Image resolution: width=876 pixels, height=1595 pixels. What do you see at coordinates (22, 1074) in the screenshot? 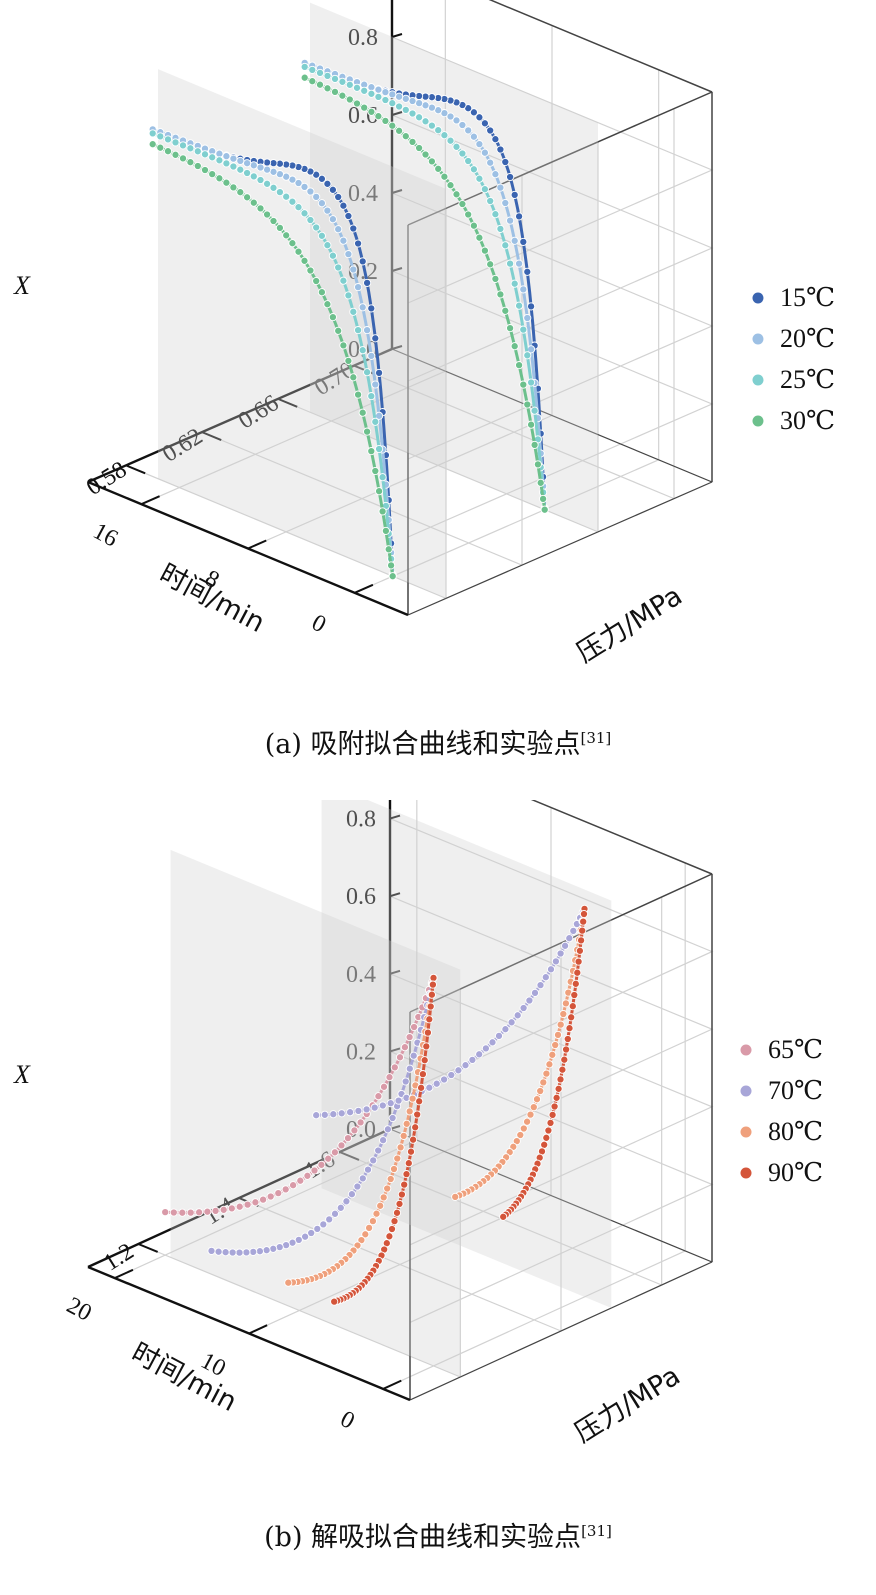
I see `z-axis-title: X` at bounding box center [22, 1074].